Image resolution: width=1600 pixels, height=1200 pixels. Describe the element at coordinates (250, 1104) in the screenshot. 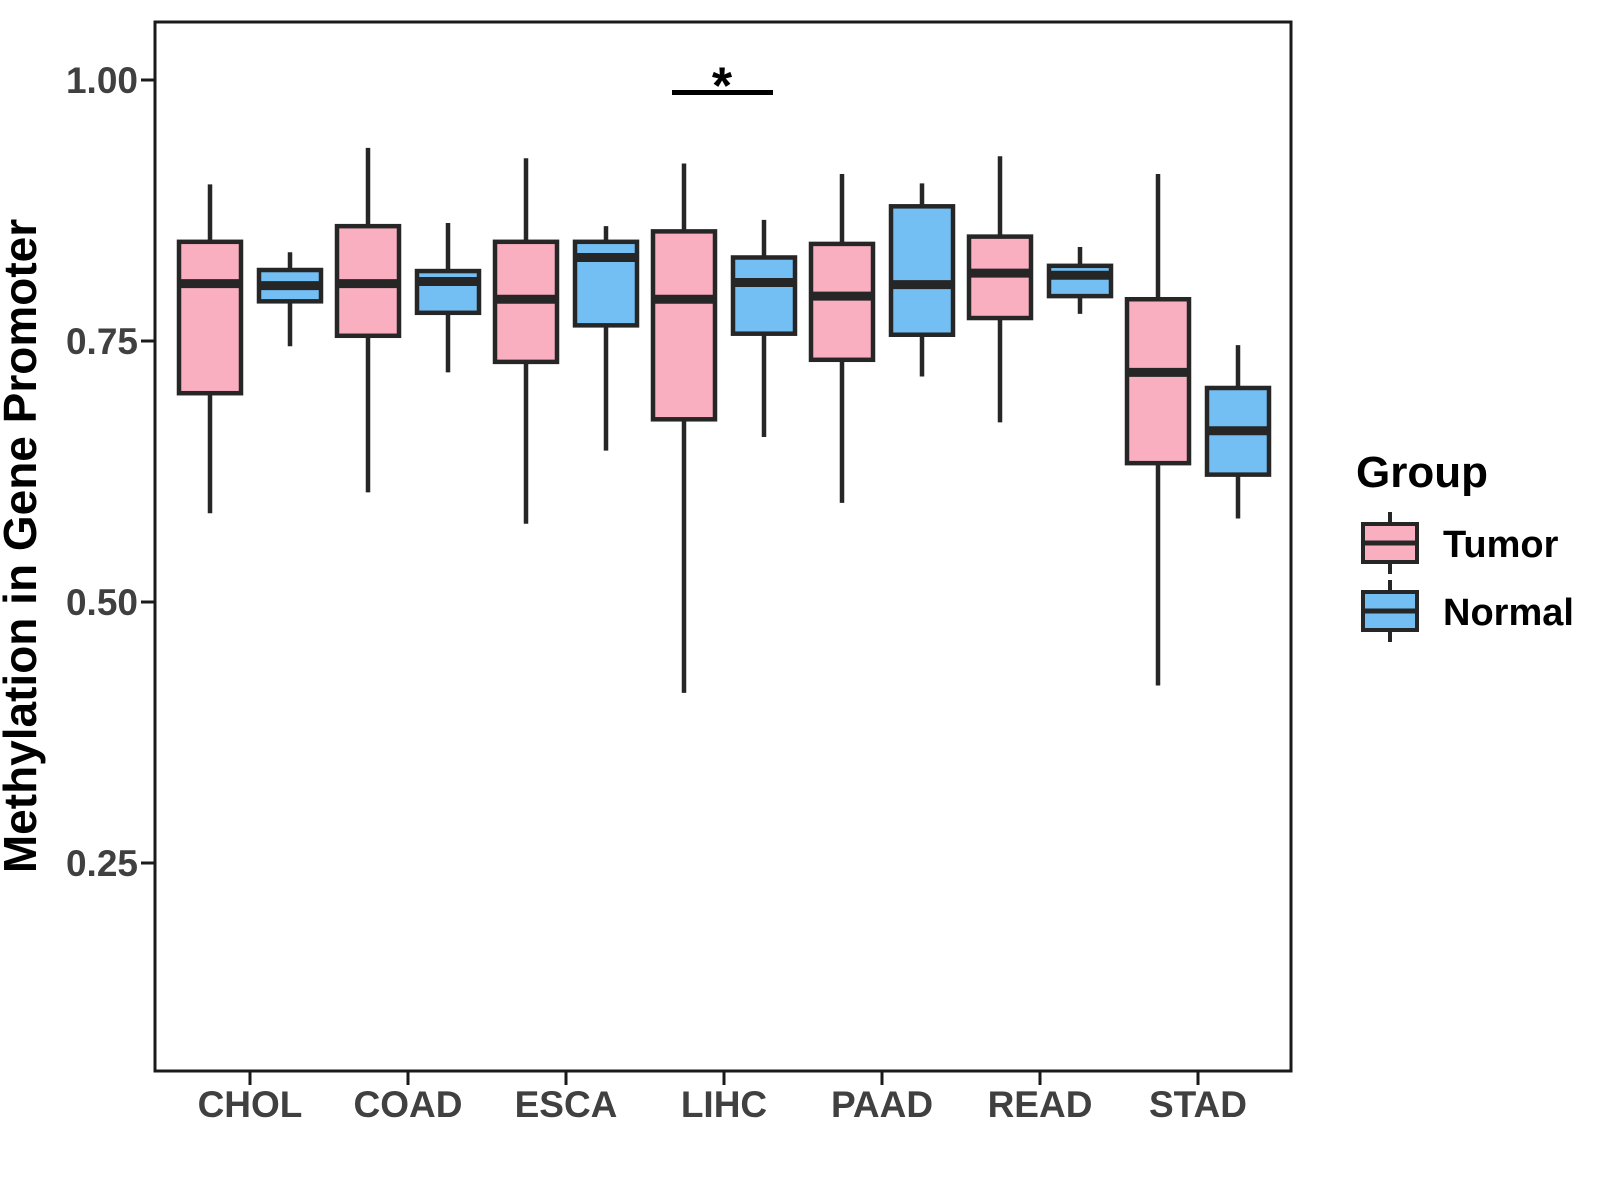

I see `x-tick-label-chol: CHOL` at that location.